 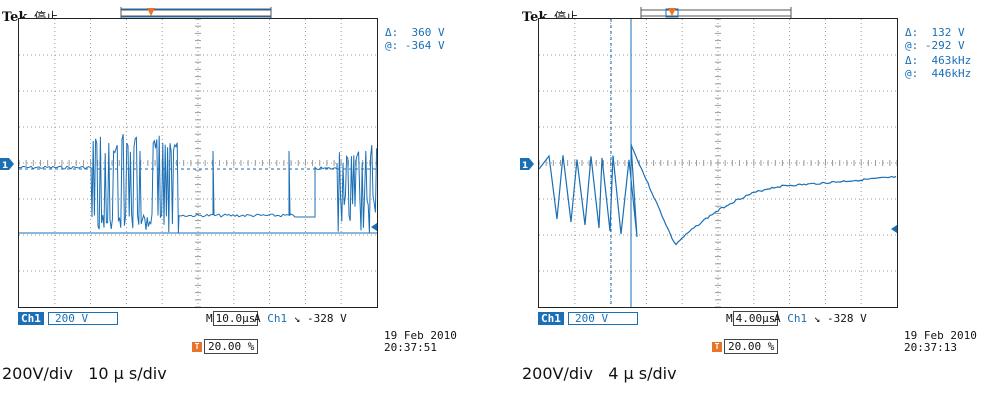 I want to click on caption: 200V/div 4 μ s/div, so click(x=599, y=373).